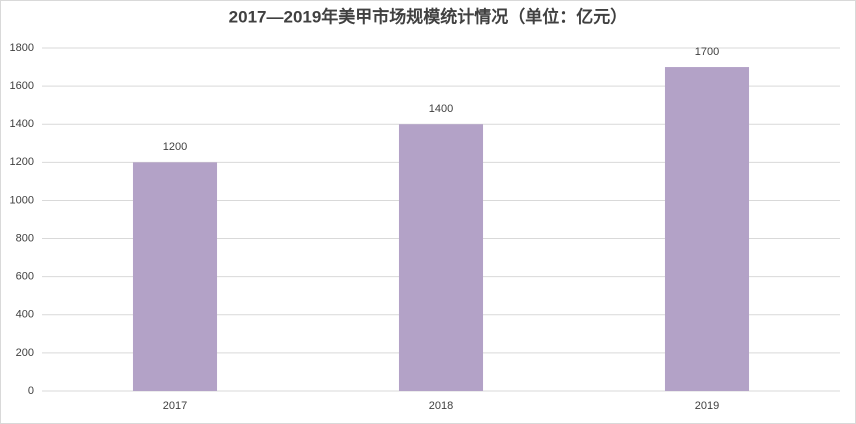 Image resolution: width=856 pixels, height=424 pixels. I want to click on y-tick-label: 1400, so click(22, 124).